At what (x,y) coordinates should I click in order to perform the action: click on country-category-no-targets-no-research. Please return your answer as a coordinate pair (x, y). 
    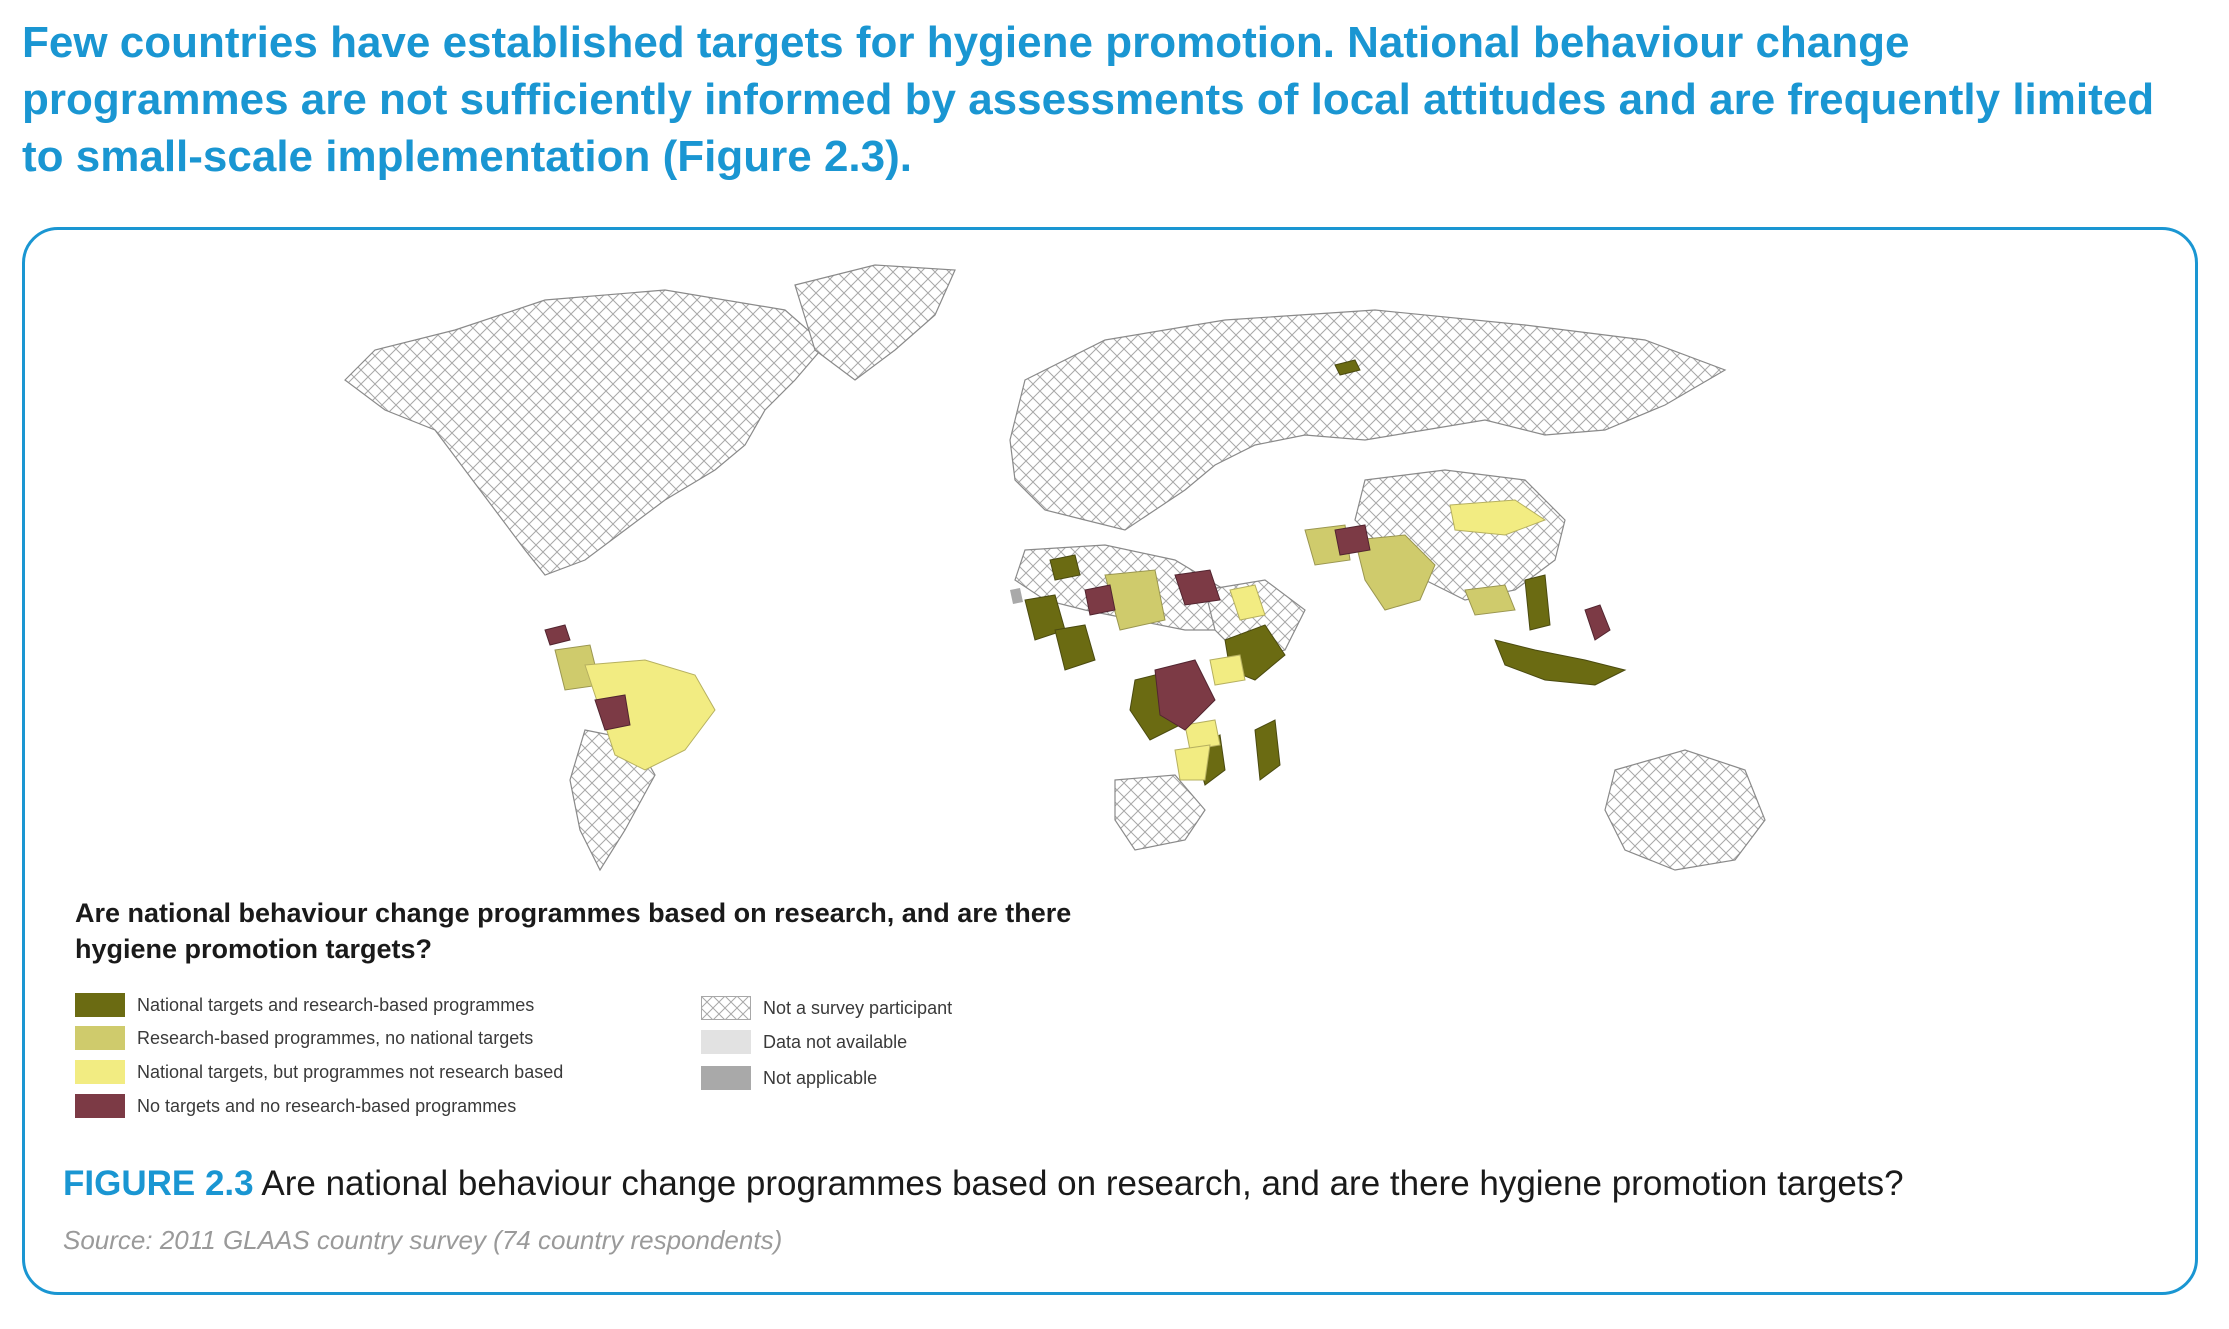
    Looking at the image, I should click on (1077, 627).